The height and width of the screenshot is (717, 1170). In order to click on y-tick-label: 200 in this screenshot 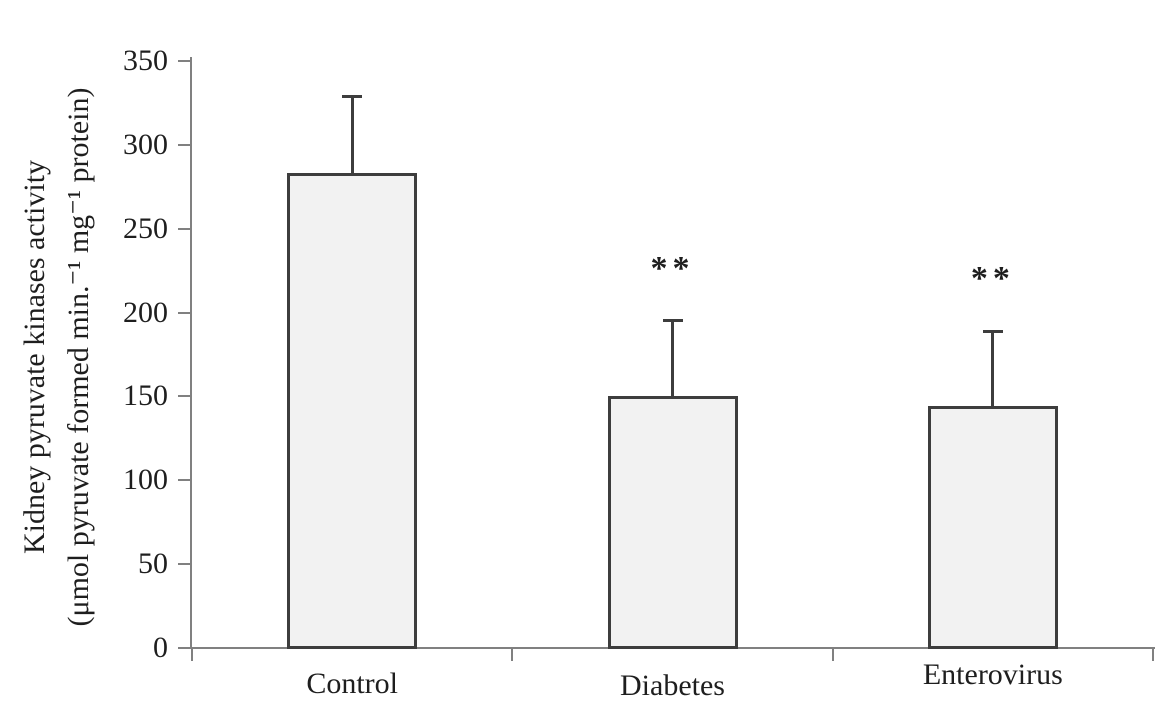, I will do `click(145, 312)`.